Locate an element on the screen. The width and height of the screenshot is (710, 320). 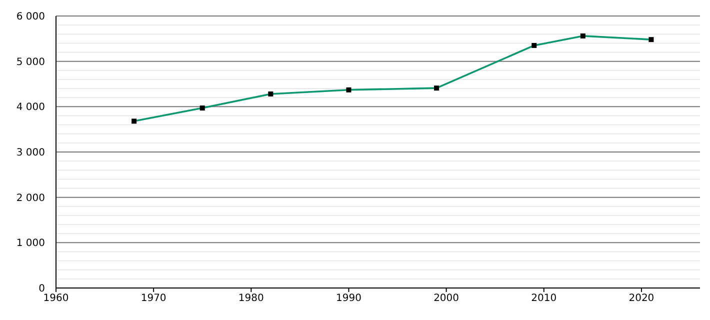
x-tick-label: 2020 is located at coordinates (641, 298).